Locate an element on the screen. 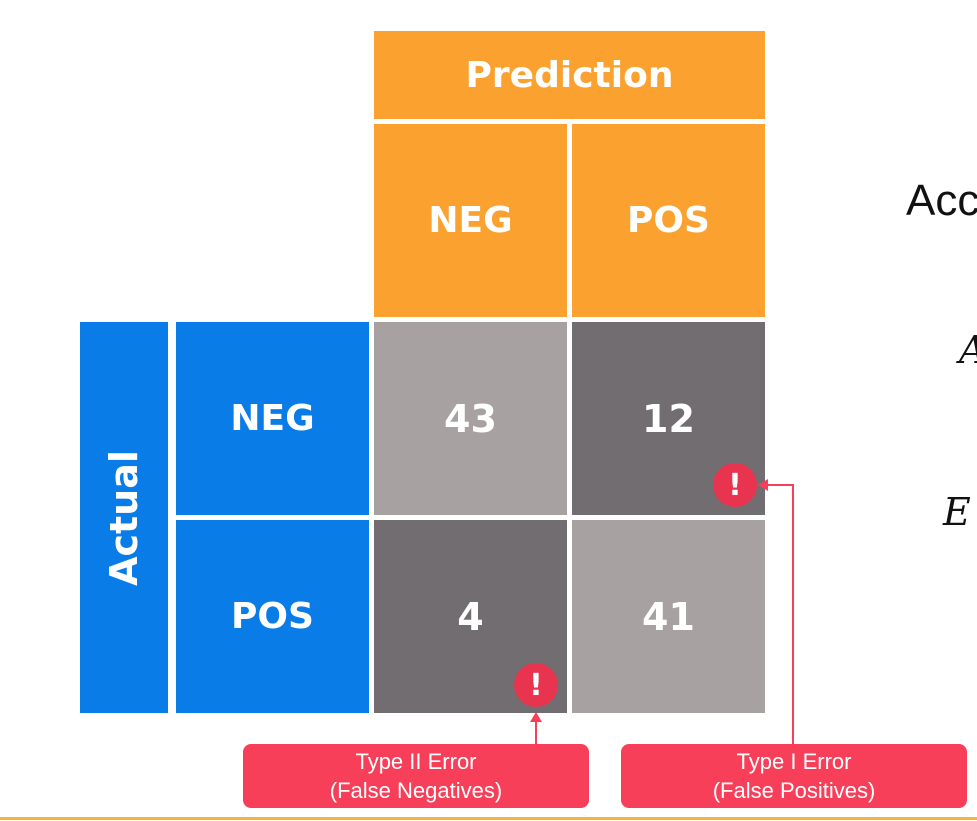 The width and height of the screenshot is (977, 821). type1-error-callout: Type I Error (False Positives) is located at coordinates (794, 776).